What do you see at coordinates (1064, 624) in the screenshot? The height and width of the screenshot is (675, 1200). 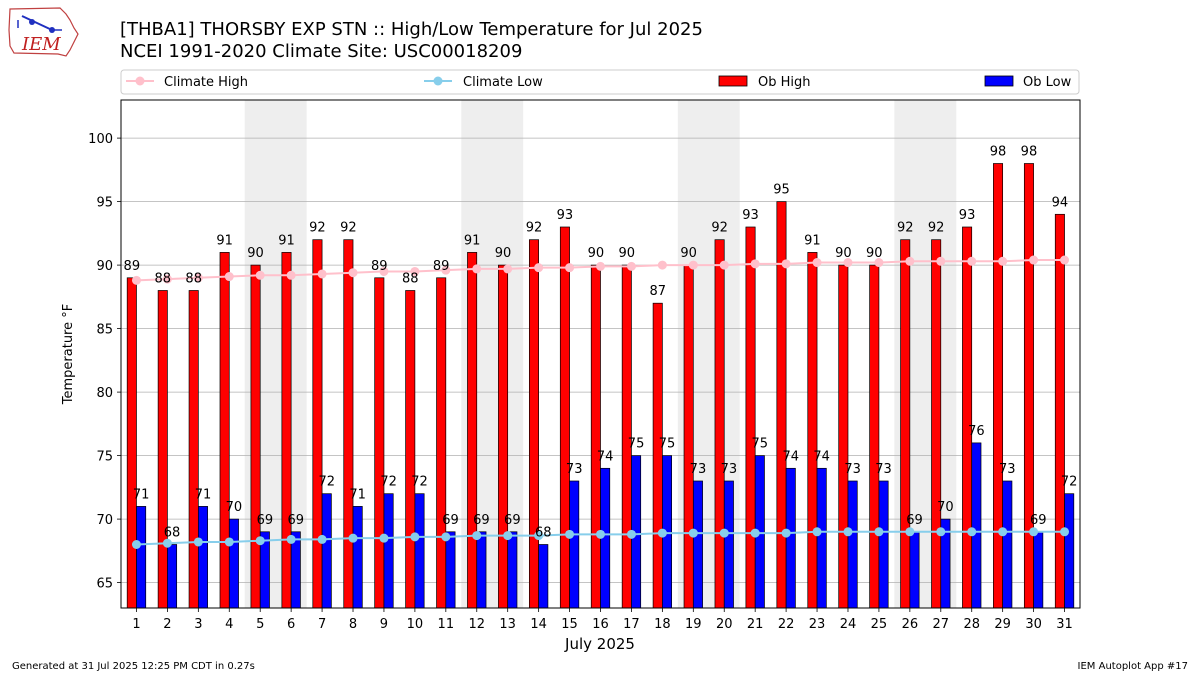 I see `x-tick-label: 31` at bounding box center [1064, 624].